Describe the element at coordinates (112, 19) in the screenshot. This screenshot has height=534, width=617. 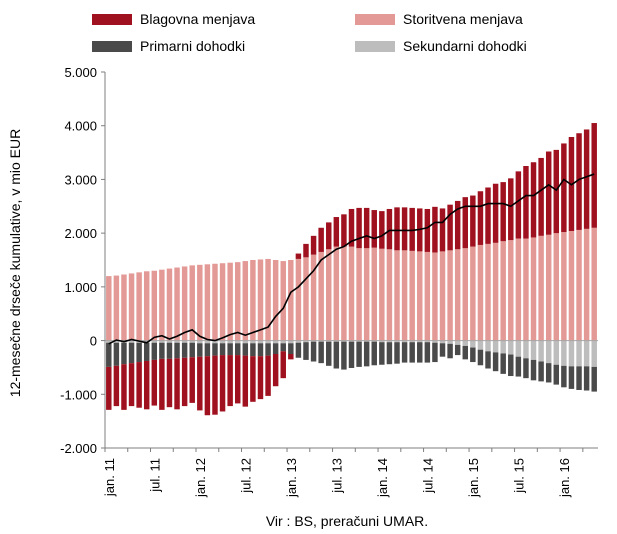
I see `legend-swatch-blagovna` at that location.